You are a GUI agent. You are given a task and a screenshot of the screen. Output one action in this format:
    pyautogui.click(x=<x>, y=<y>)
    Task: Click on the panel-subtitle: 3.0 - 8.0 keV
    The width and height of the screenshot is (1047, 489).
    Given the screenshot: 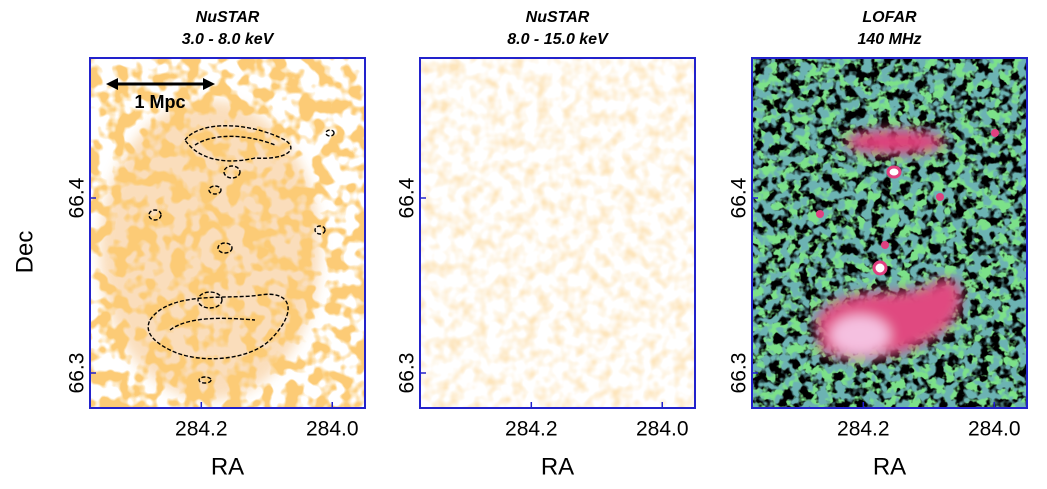 What is the action you would take?
    pyautogui.click(x=228, y=39)
    